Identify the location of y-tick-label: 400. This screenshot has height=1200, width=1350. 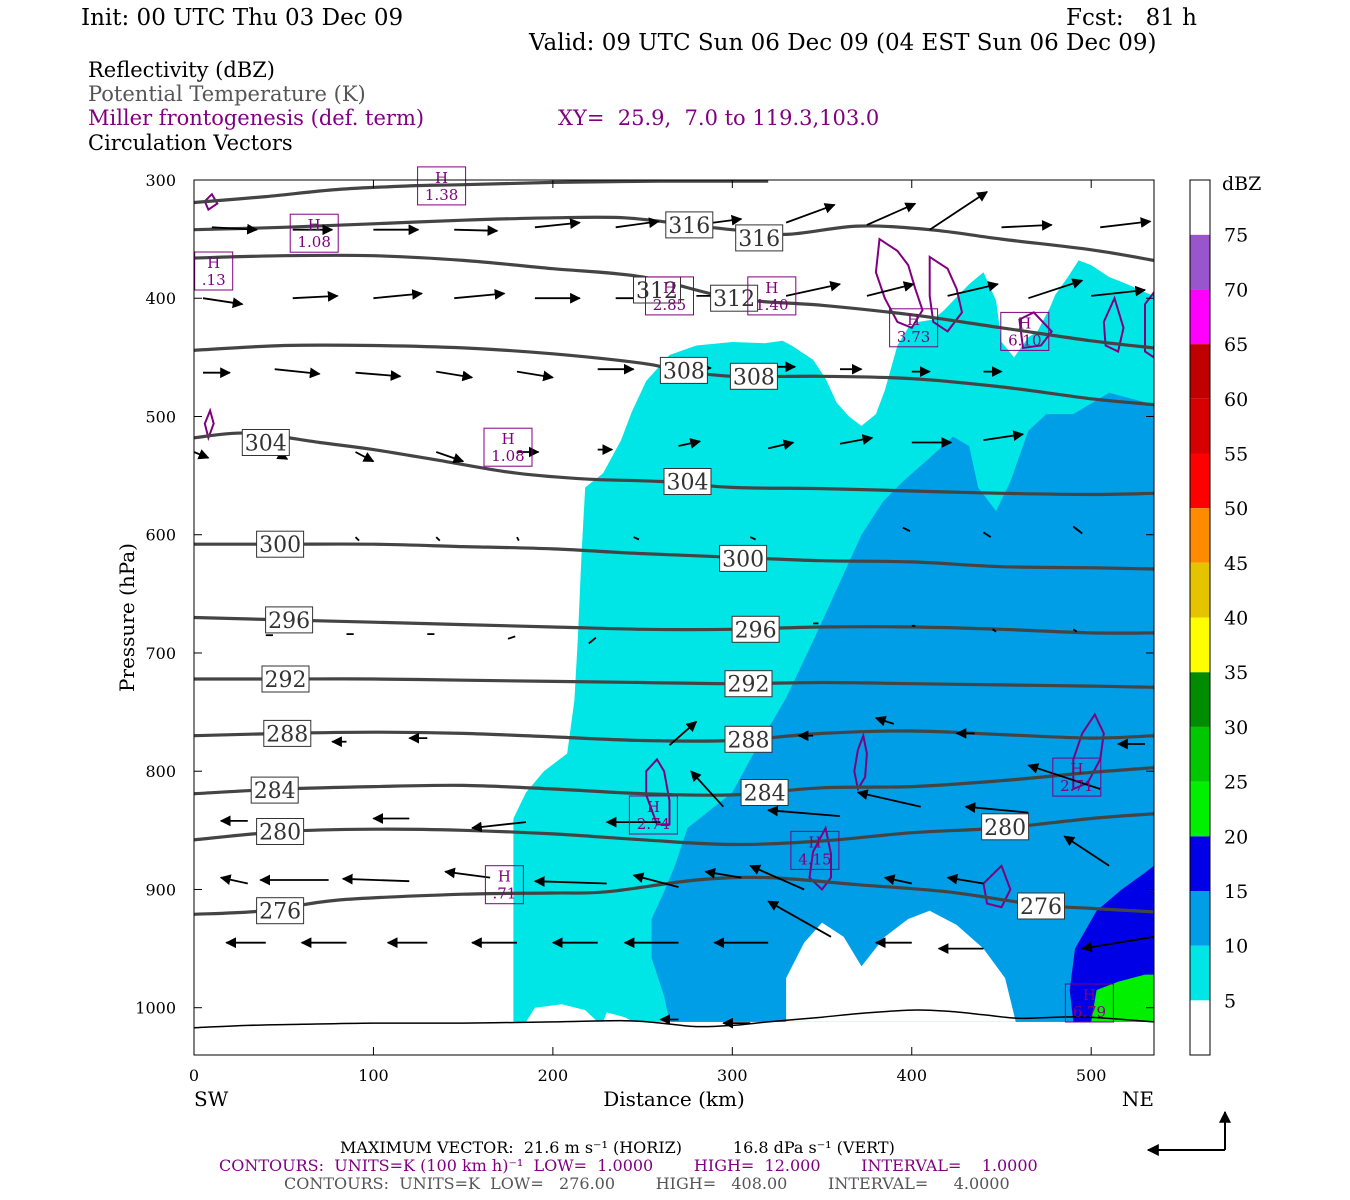
(160, 298).